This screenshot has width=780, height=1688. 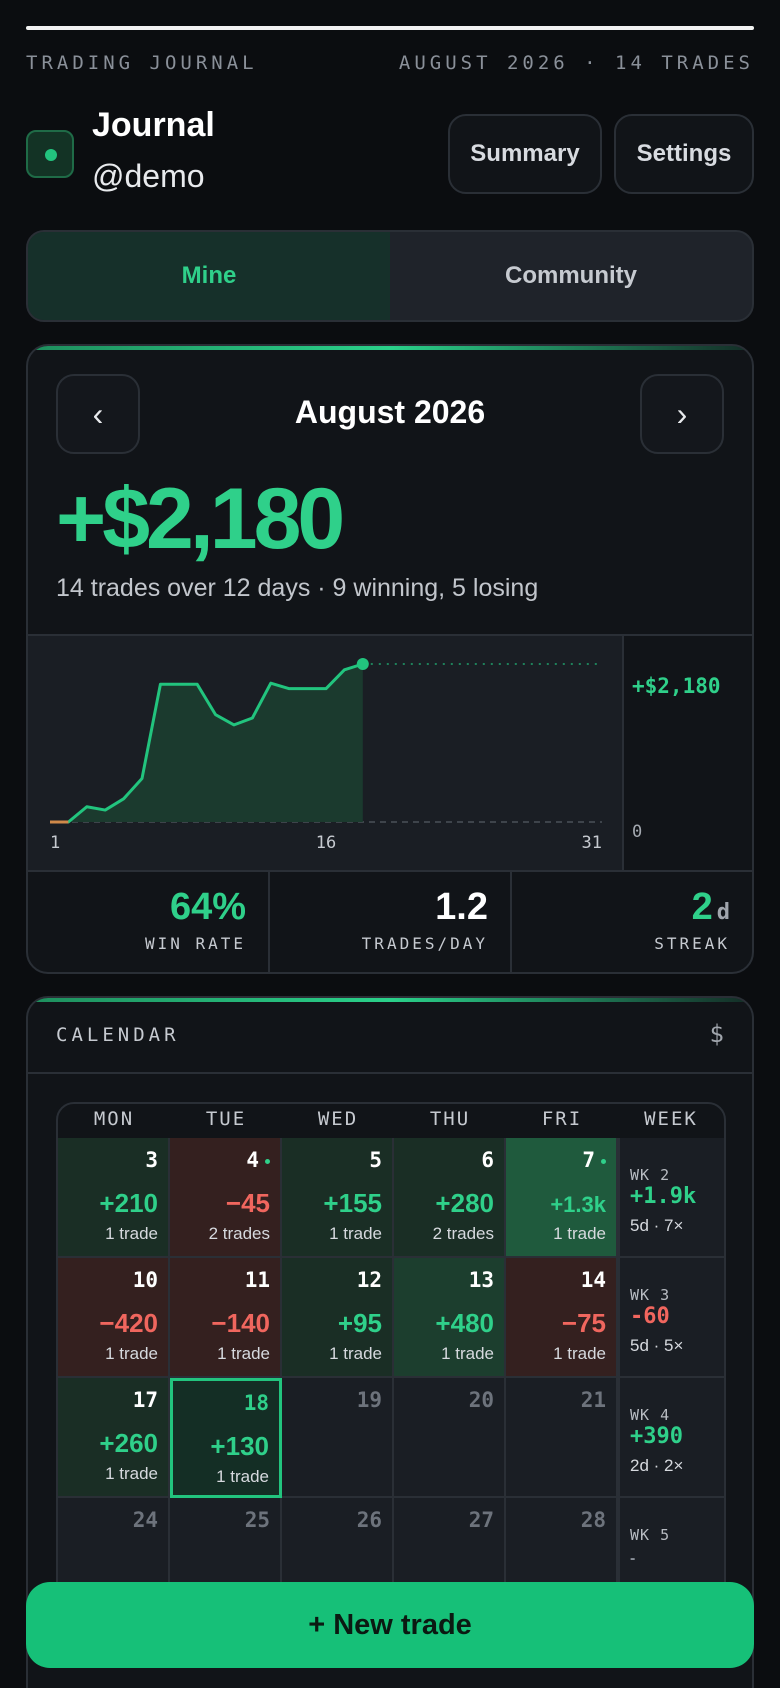 What do you see at coordinates (338, 1438) in the screenshot?
I see `calendar-day-cell: 19` at bounding box center [338, 1438].